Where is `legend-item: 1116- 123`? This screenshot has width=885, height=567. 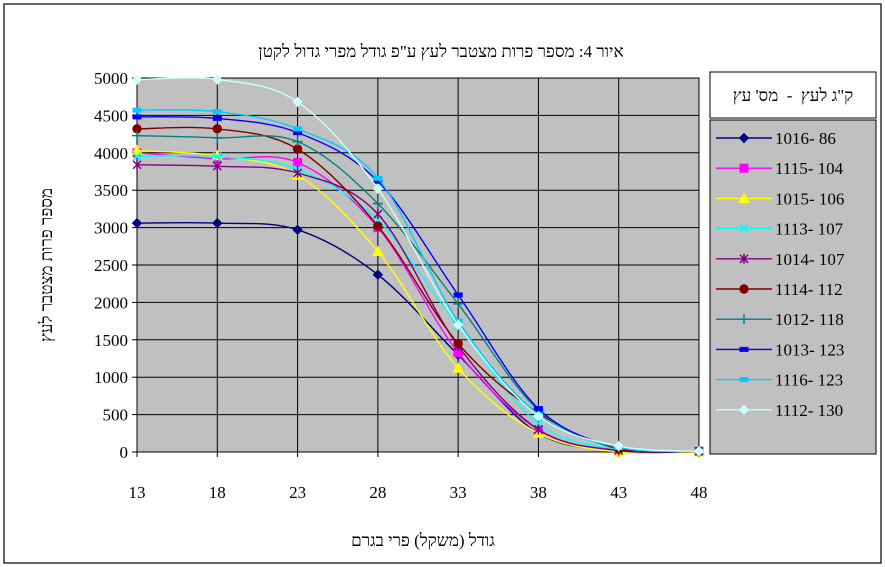
legend-item: 1116- 123 is located at coordinates (779, 380).